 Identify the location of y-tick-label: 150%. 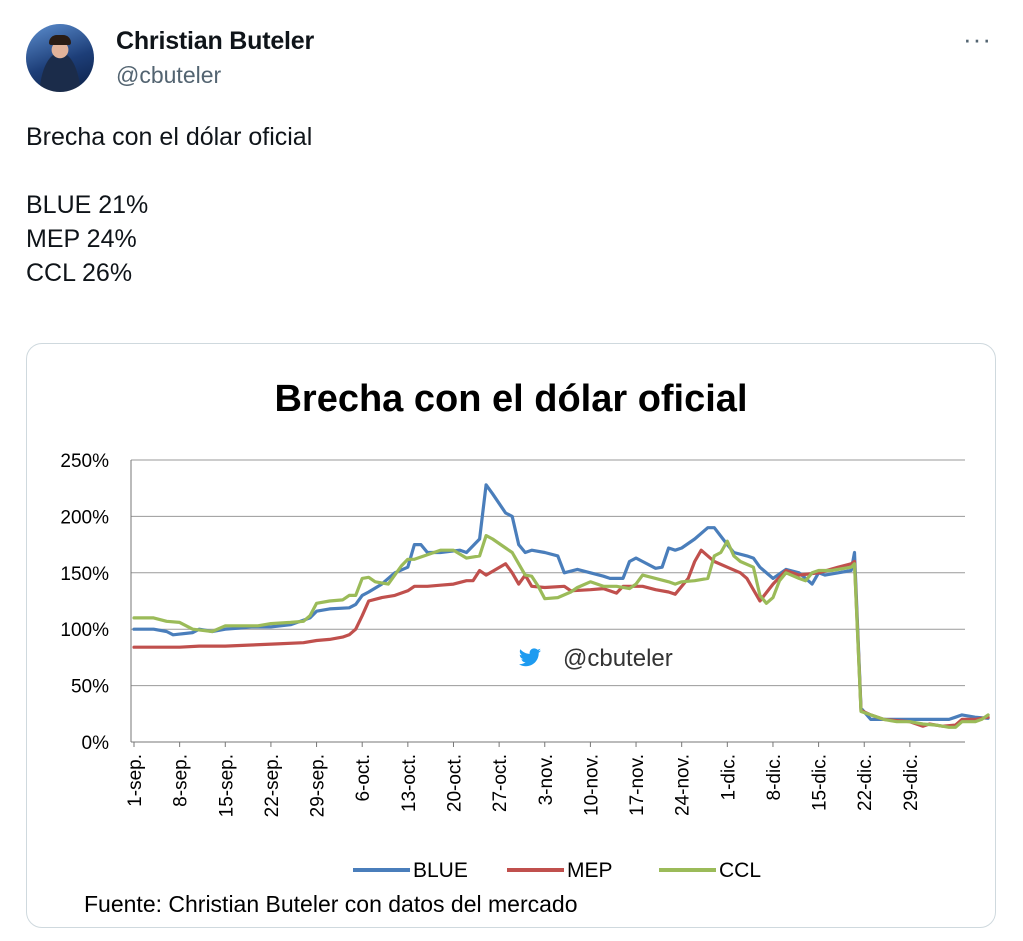
(84, 574).